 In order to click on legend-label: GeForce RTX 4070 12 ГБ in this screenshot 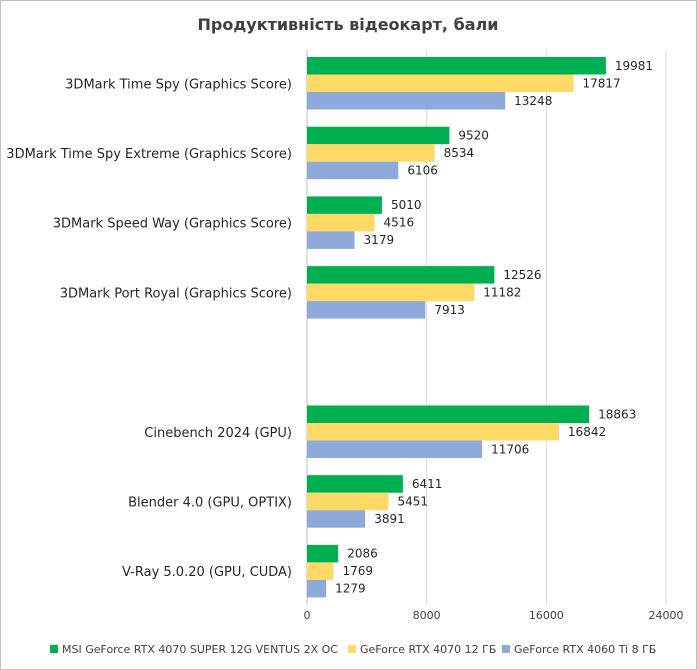, I will do `click(428, 649)`.